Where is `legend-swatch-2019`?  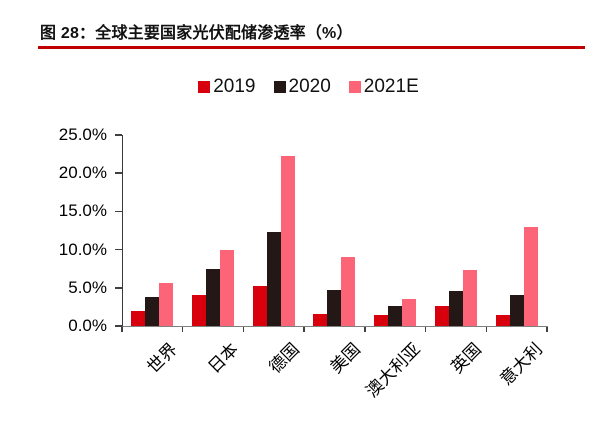
legend-swatch-2019 is located at coordinates (204, 87).